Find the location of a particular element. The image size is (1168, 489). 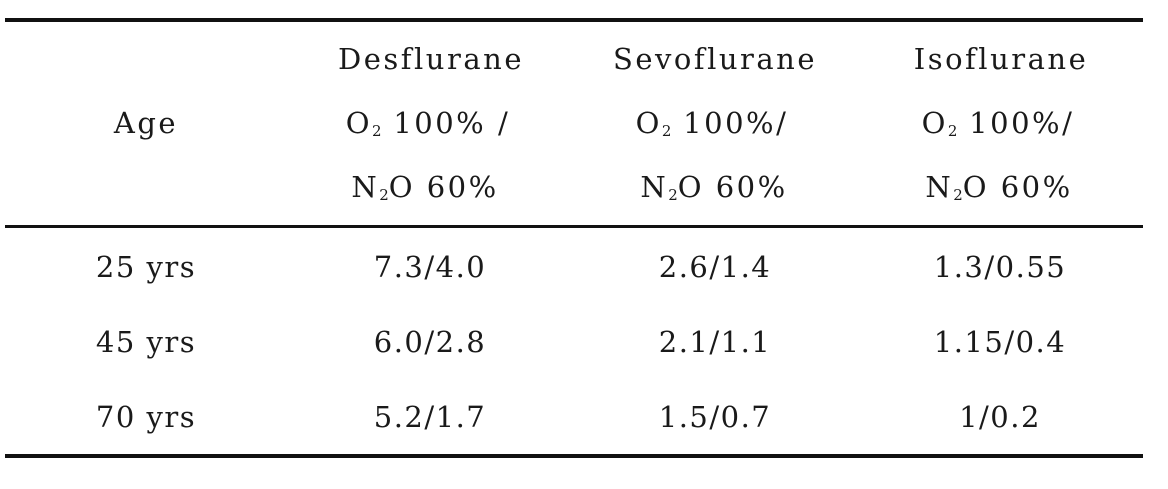

table-cell: 1/0.2 is located at coordinates (1000, 417).